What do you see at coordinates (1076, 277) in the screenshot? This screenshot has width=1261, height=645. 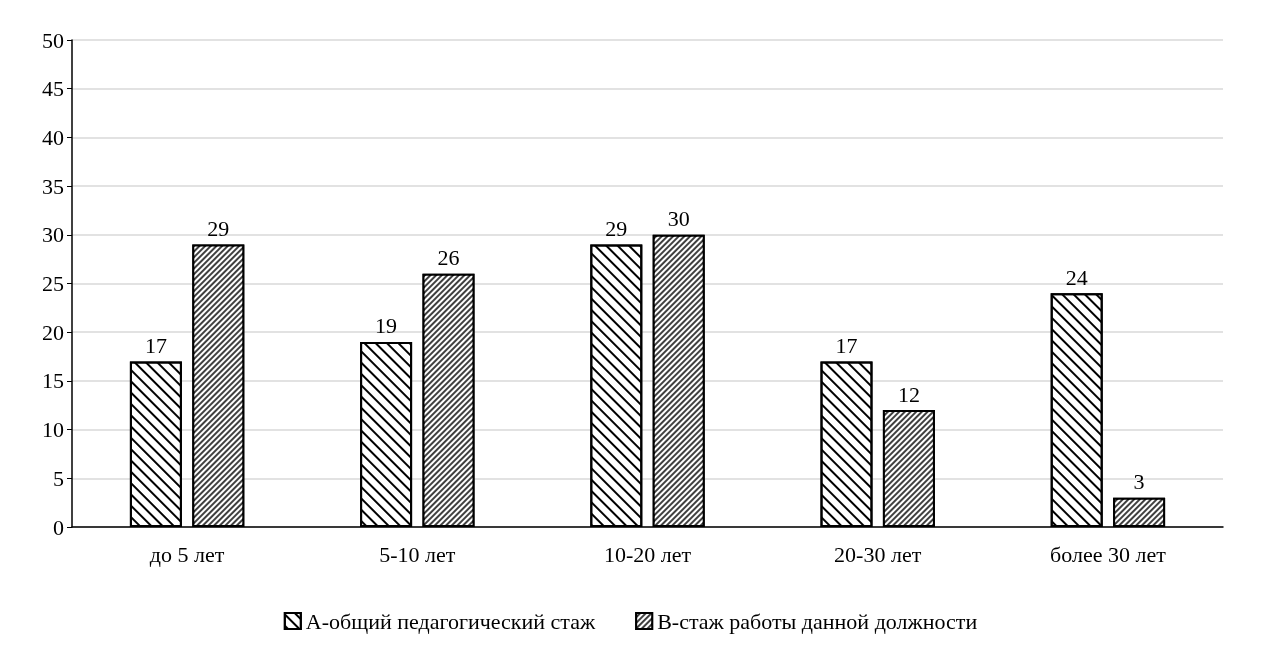 I see `data-label: 24` at bounding box center [1076, 277].